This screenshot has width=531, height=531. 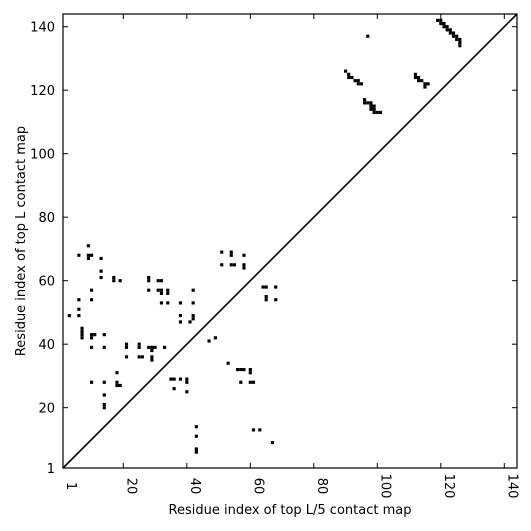 What do you see at coordinates (321, 486) in the screenshot?
I see `x-tick-label: 80` at bounding box center [321, 486].